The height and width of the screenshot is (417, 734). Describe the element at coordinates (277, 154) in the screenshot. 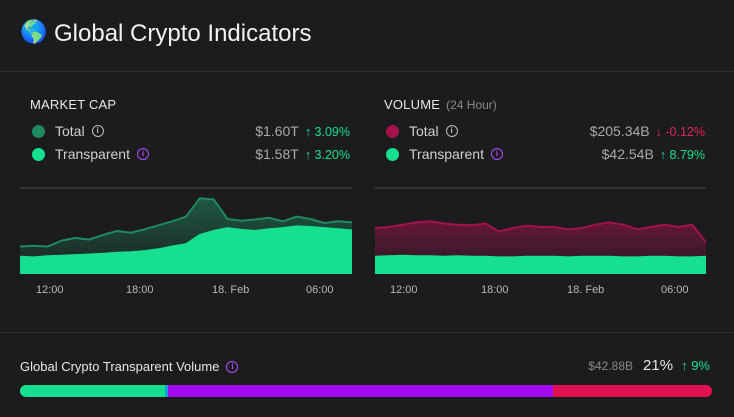

I see `market-cap-transparent-amount: $1.58T` at that location.